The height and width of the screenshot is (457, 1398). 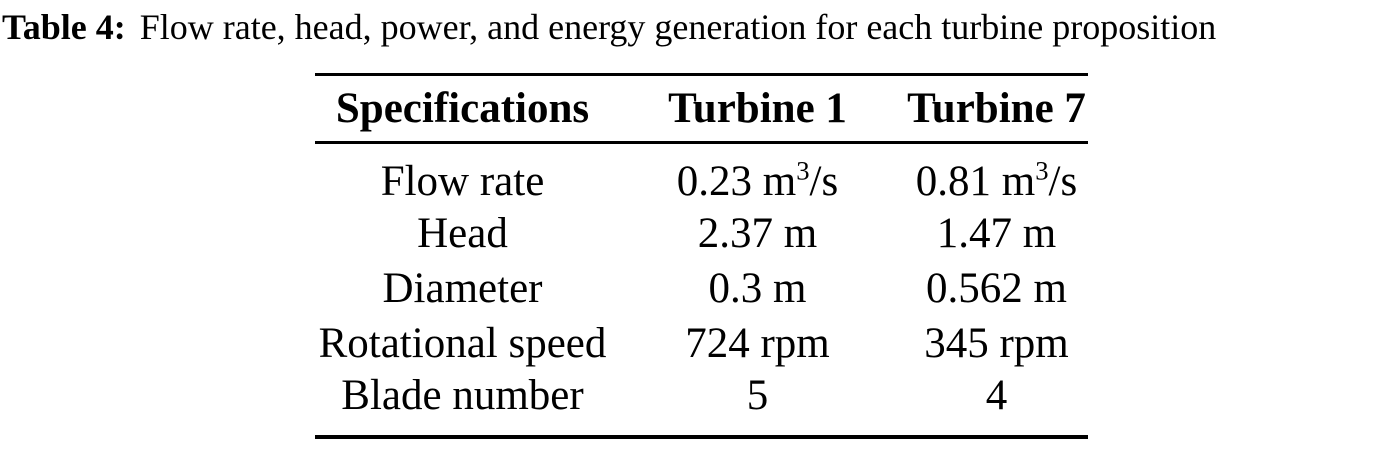 I want to click on row-label-text: Head, so click(x=462, y=233).